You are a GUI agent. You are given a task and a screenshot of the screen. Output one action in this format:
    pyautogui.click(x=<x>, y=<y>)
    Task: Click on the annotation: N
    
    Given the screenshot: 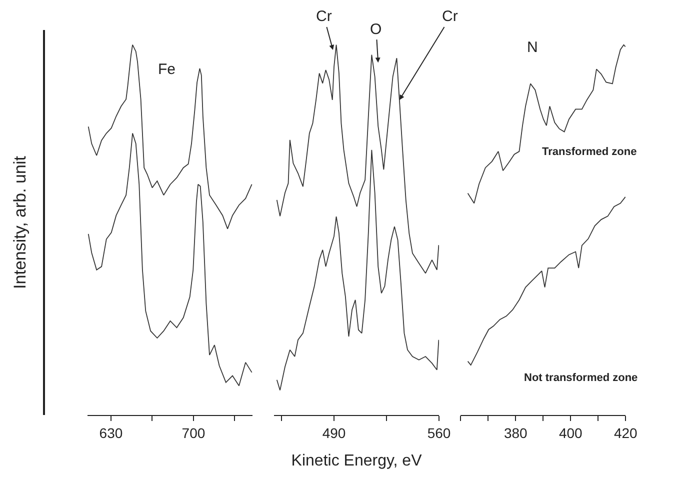 What is the action you would take?
    pyautogui.click(x=532, y=47)
    